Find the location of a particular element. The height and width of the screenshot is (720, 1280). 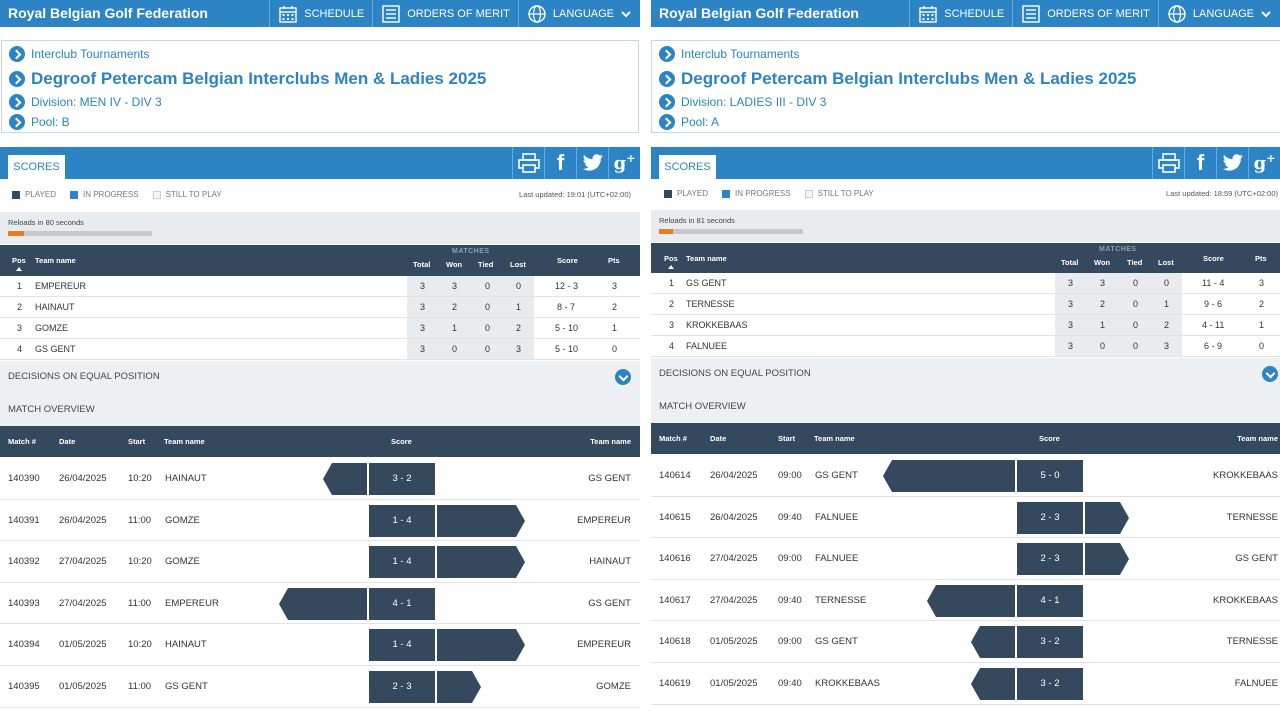

team-name: TERNESSE is located at coordinates (710, 304).